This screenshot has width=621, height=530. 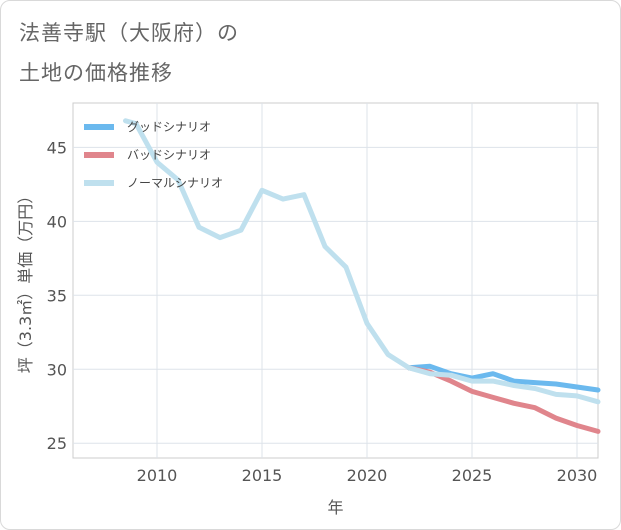 What do you see at coordinates (175, 183) in the screenshot?
I see `legend-label: ノーマルシナリオ` at bounding box center [175, 183].